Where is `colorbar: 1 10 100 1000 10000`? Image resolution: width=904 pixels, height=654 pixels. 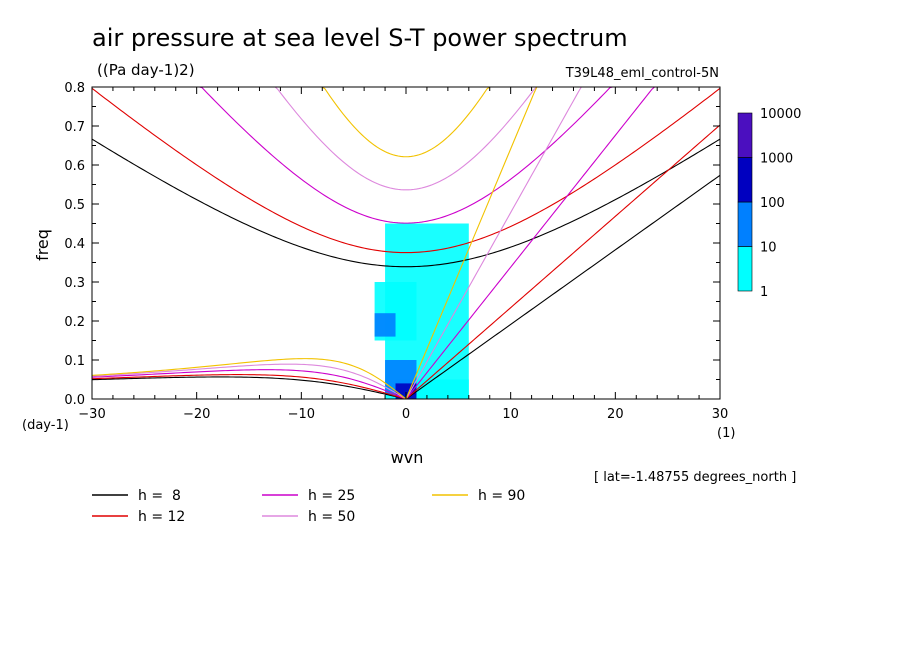 colorbar: 1 10 100 1000 10000 is located at coordinates (769, 203).